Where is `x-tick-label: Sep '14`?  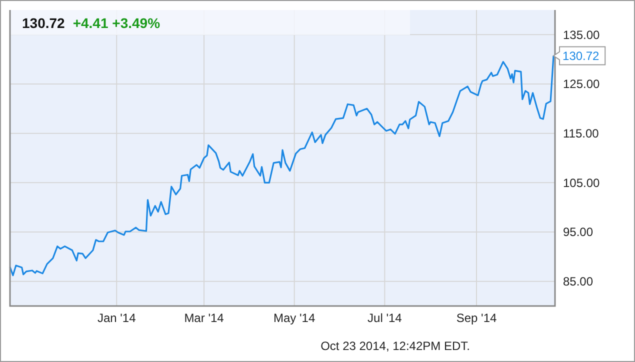
x-tick-label: Sep '14 is located at coordinates (476, 318).